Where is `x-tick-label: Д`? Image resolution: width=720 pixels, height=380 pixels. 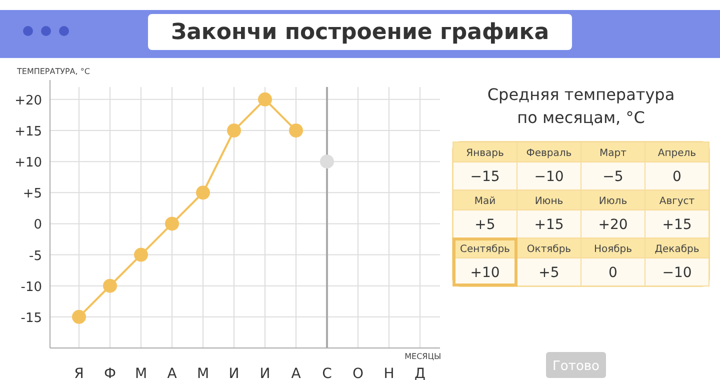
x-tick-label: Д is located at coordinates (420, 373).